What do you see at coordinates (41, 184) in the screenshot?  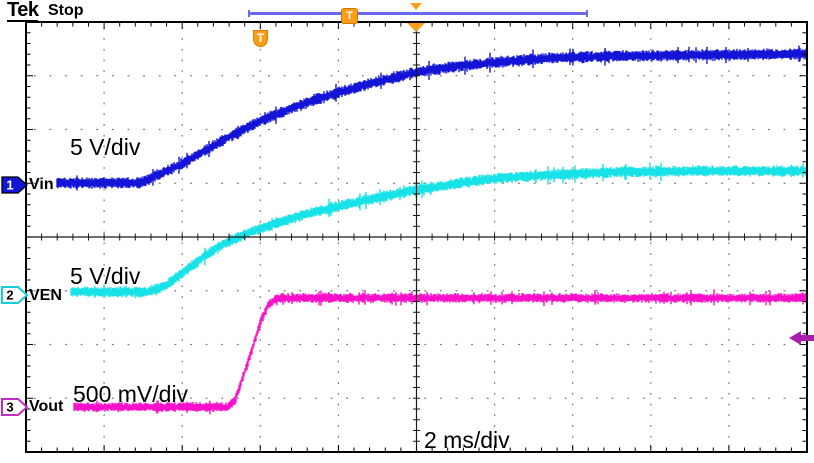 I see `channel-1-label: Vin` at bounding box center [41, 184].